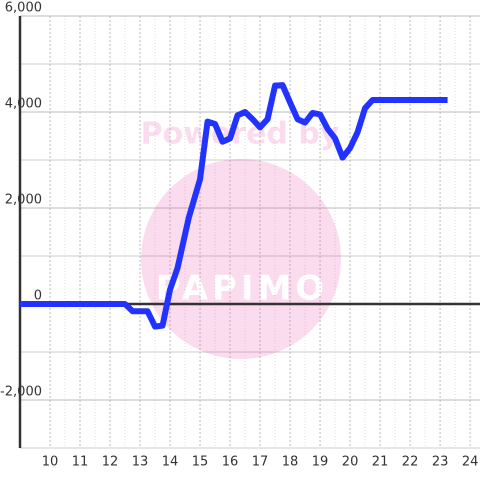 The image size is (480, 480). I want to click on x-tick-label: 19, so click(320, 462).